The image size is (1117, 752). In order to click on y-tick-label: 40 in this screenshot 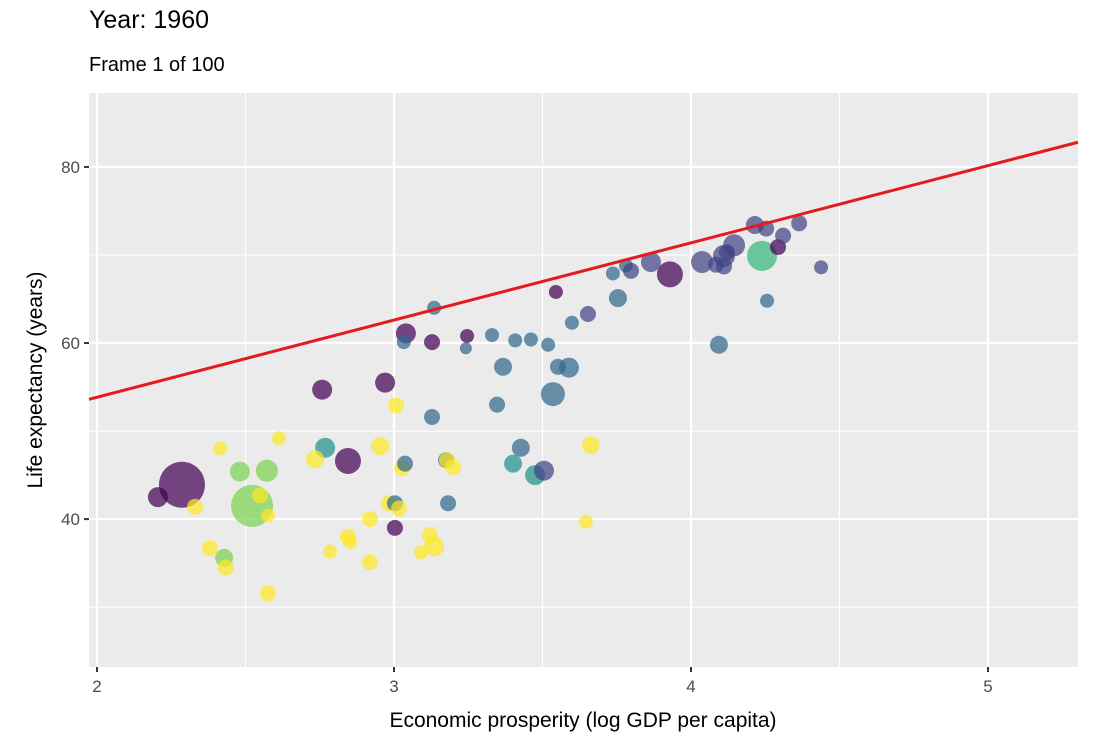, I will do `click(70, 519)`.